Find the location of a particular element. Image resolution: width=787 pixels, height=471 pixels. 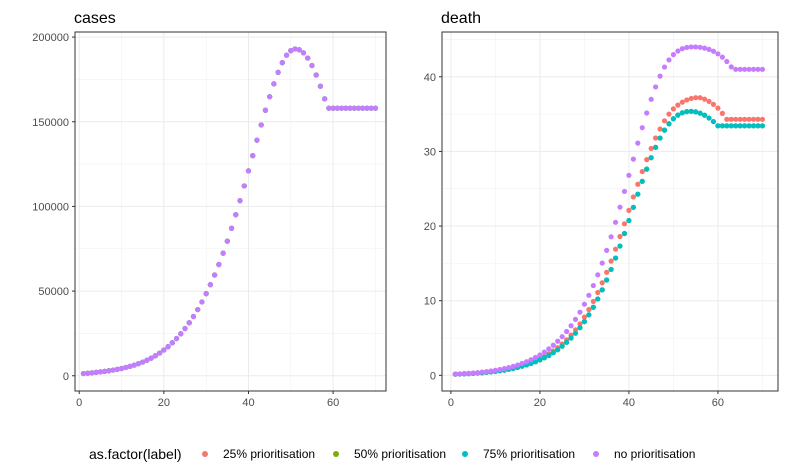

legend-label-50: 50% prioritisation is located at coordinates (400, 454).